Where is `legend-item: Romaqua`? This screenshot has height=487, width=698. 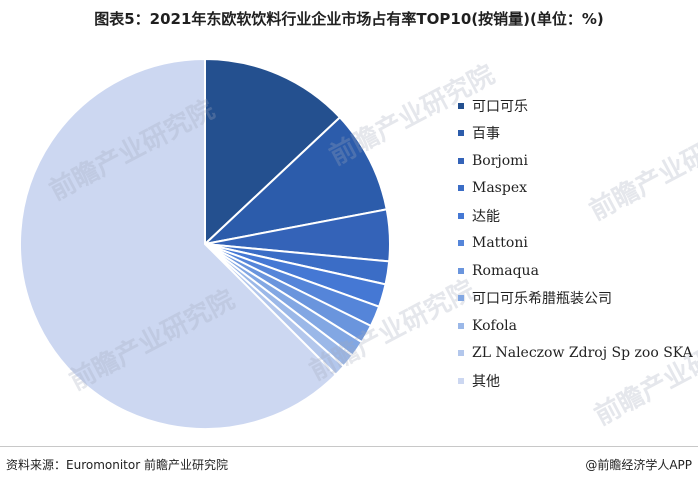 legend-item: Romaqua is located at coordinates (575, 271).